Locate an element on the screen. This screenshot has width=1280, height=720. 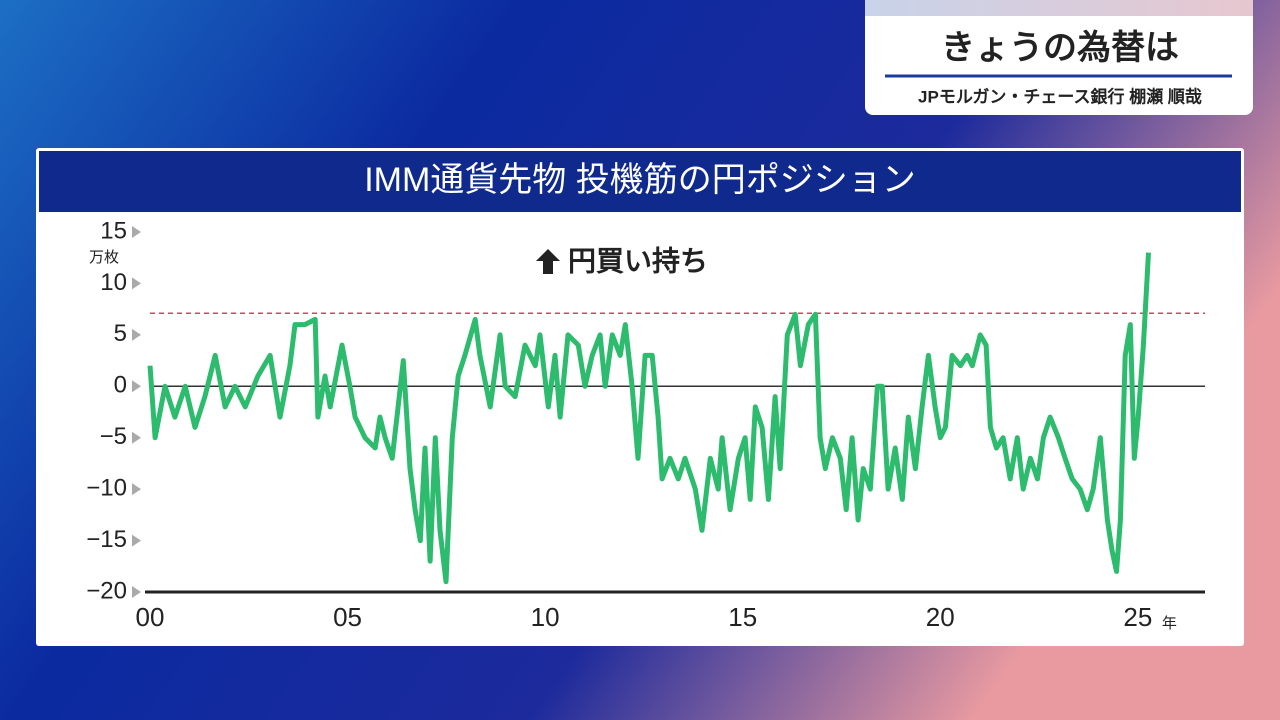
header-subtitle: JPモルガン・チェース銀行 棚瀬 順哉 is located at coordinates (1060, 96).